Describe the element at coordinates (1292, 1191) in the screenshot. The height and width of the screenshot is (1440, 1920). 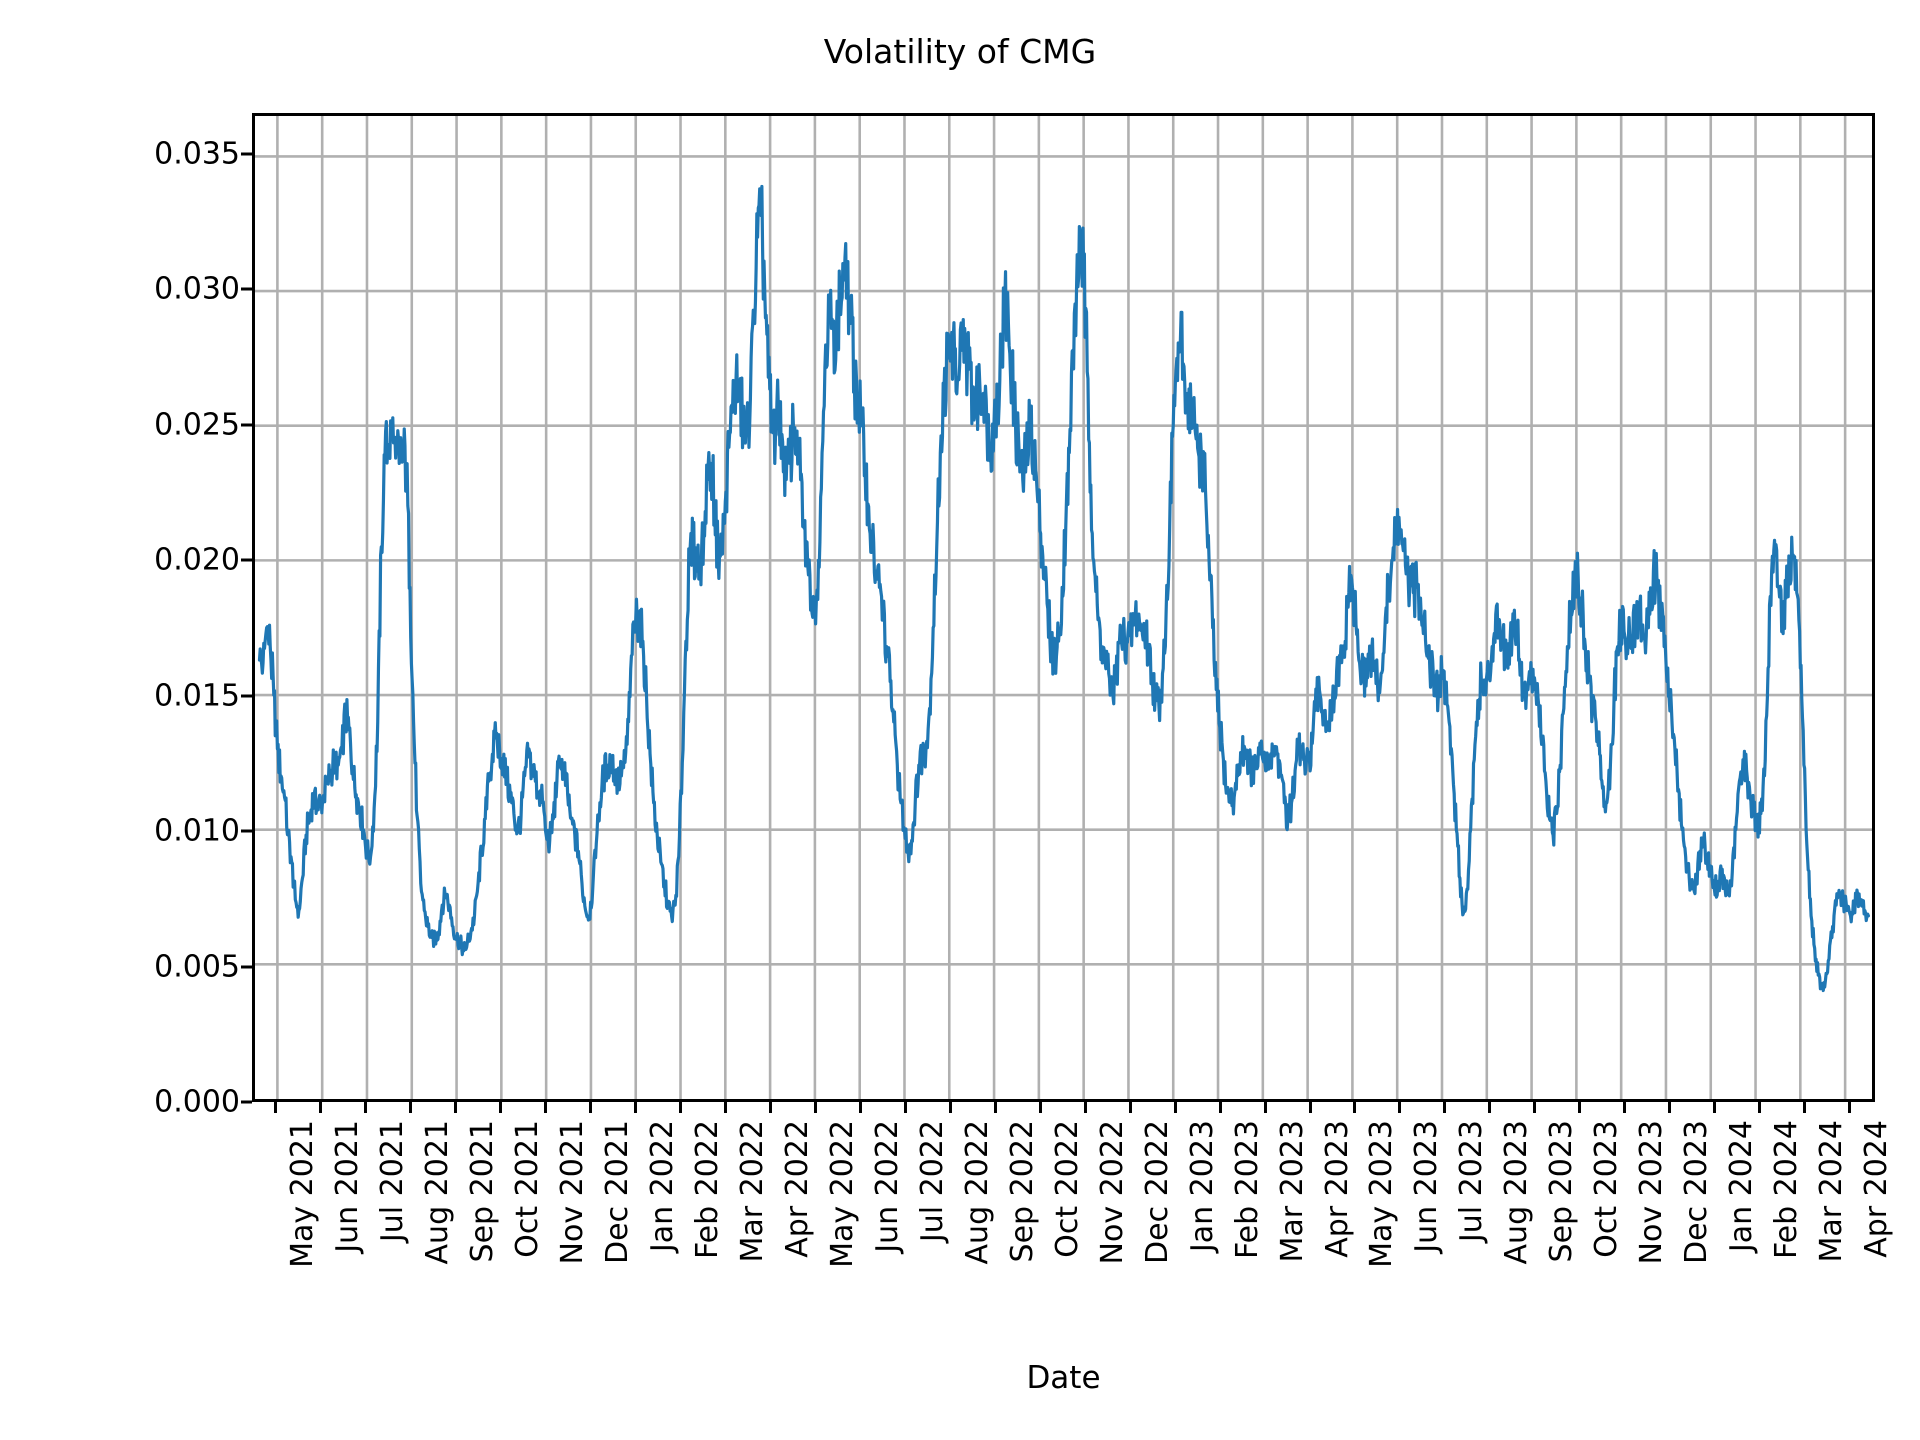
I see `x-tick-label: Mar 2023` at that location.